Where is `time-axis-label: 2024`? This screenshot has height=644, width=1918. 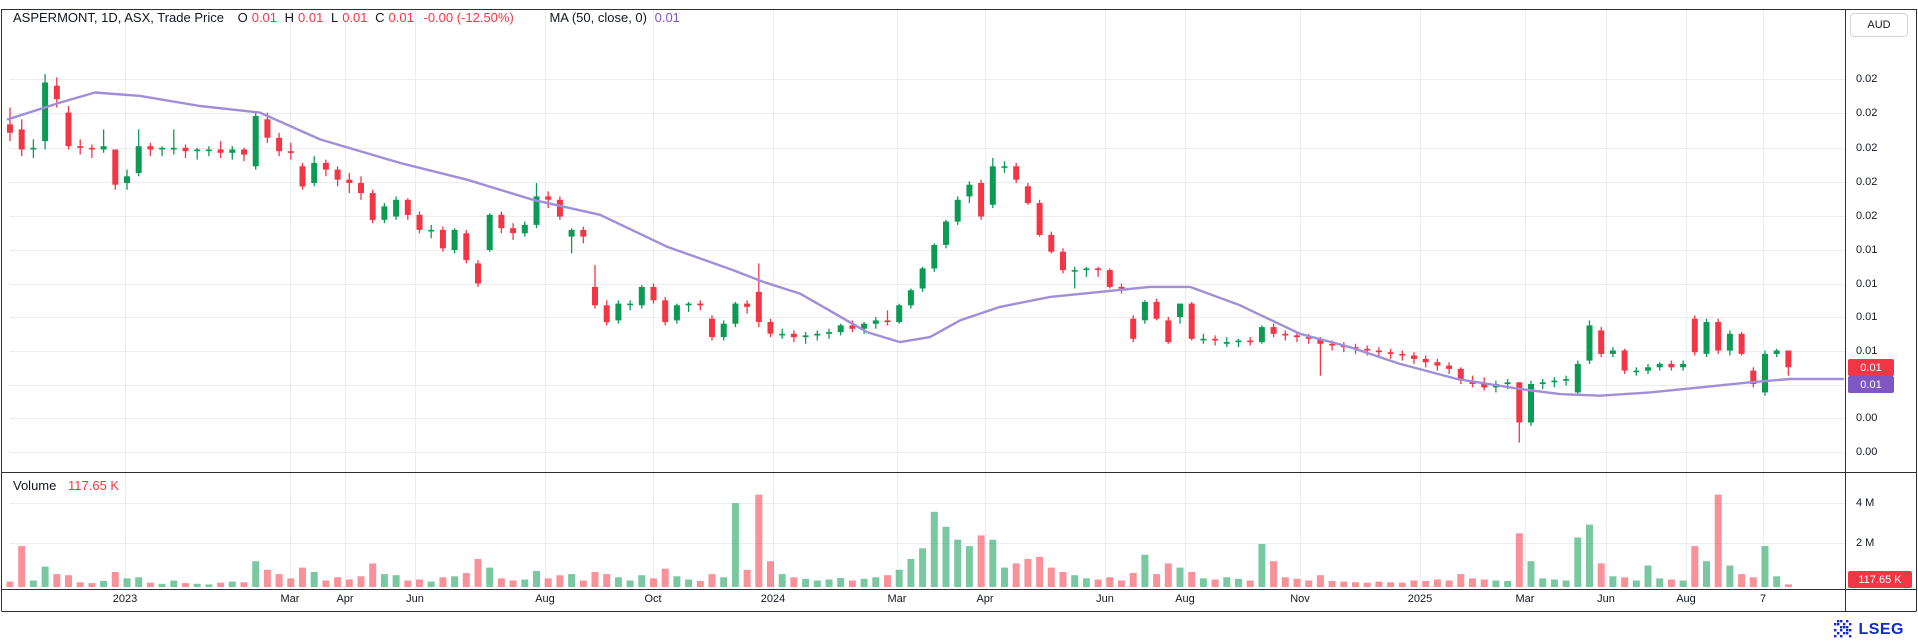 time-axis-label: 2024 is located at coordinates (773, 599).